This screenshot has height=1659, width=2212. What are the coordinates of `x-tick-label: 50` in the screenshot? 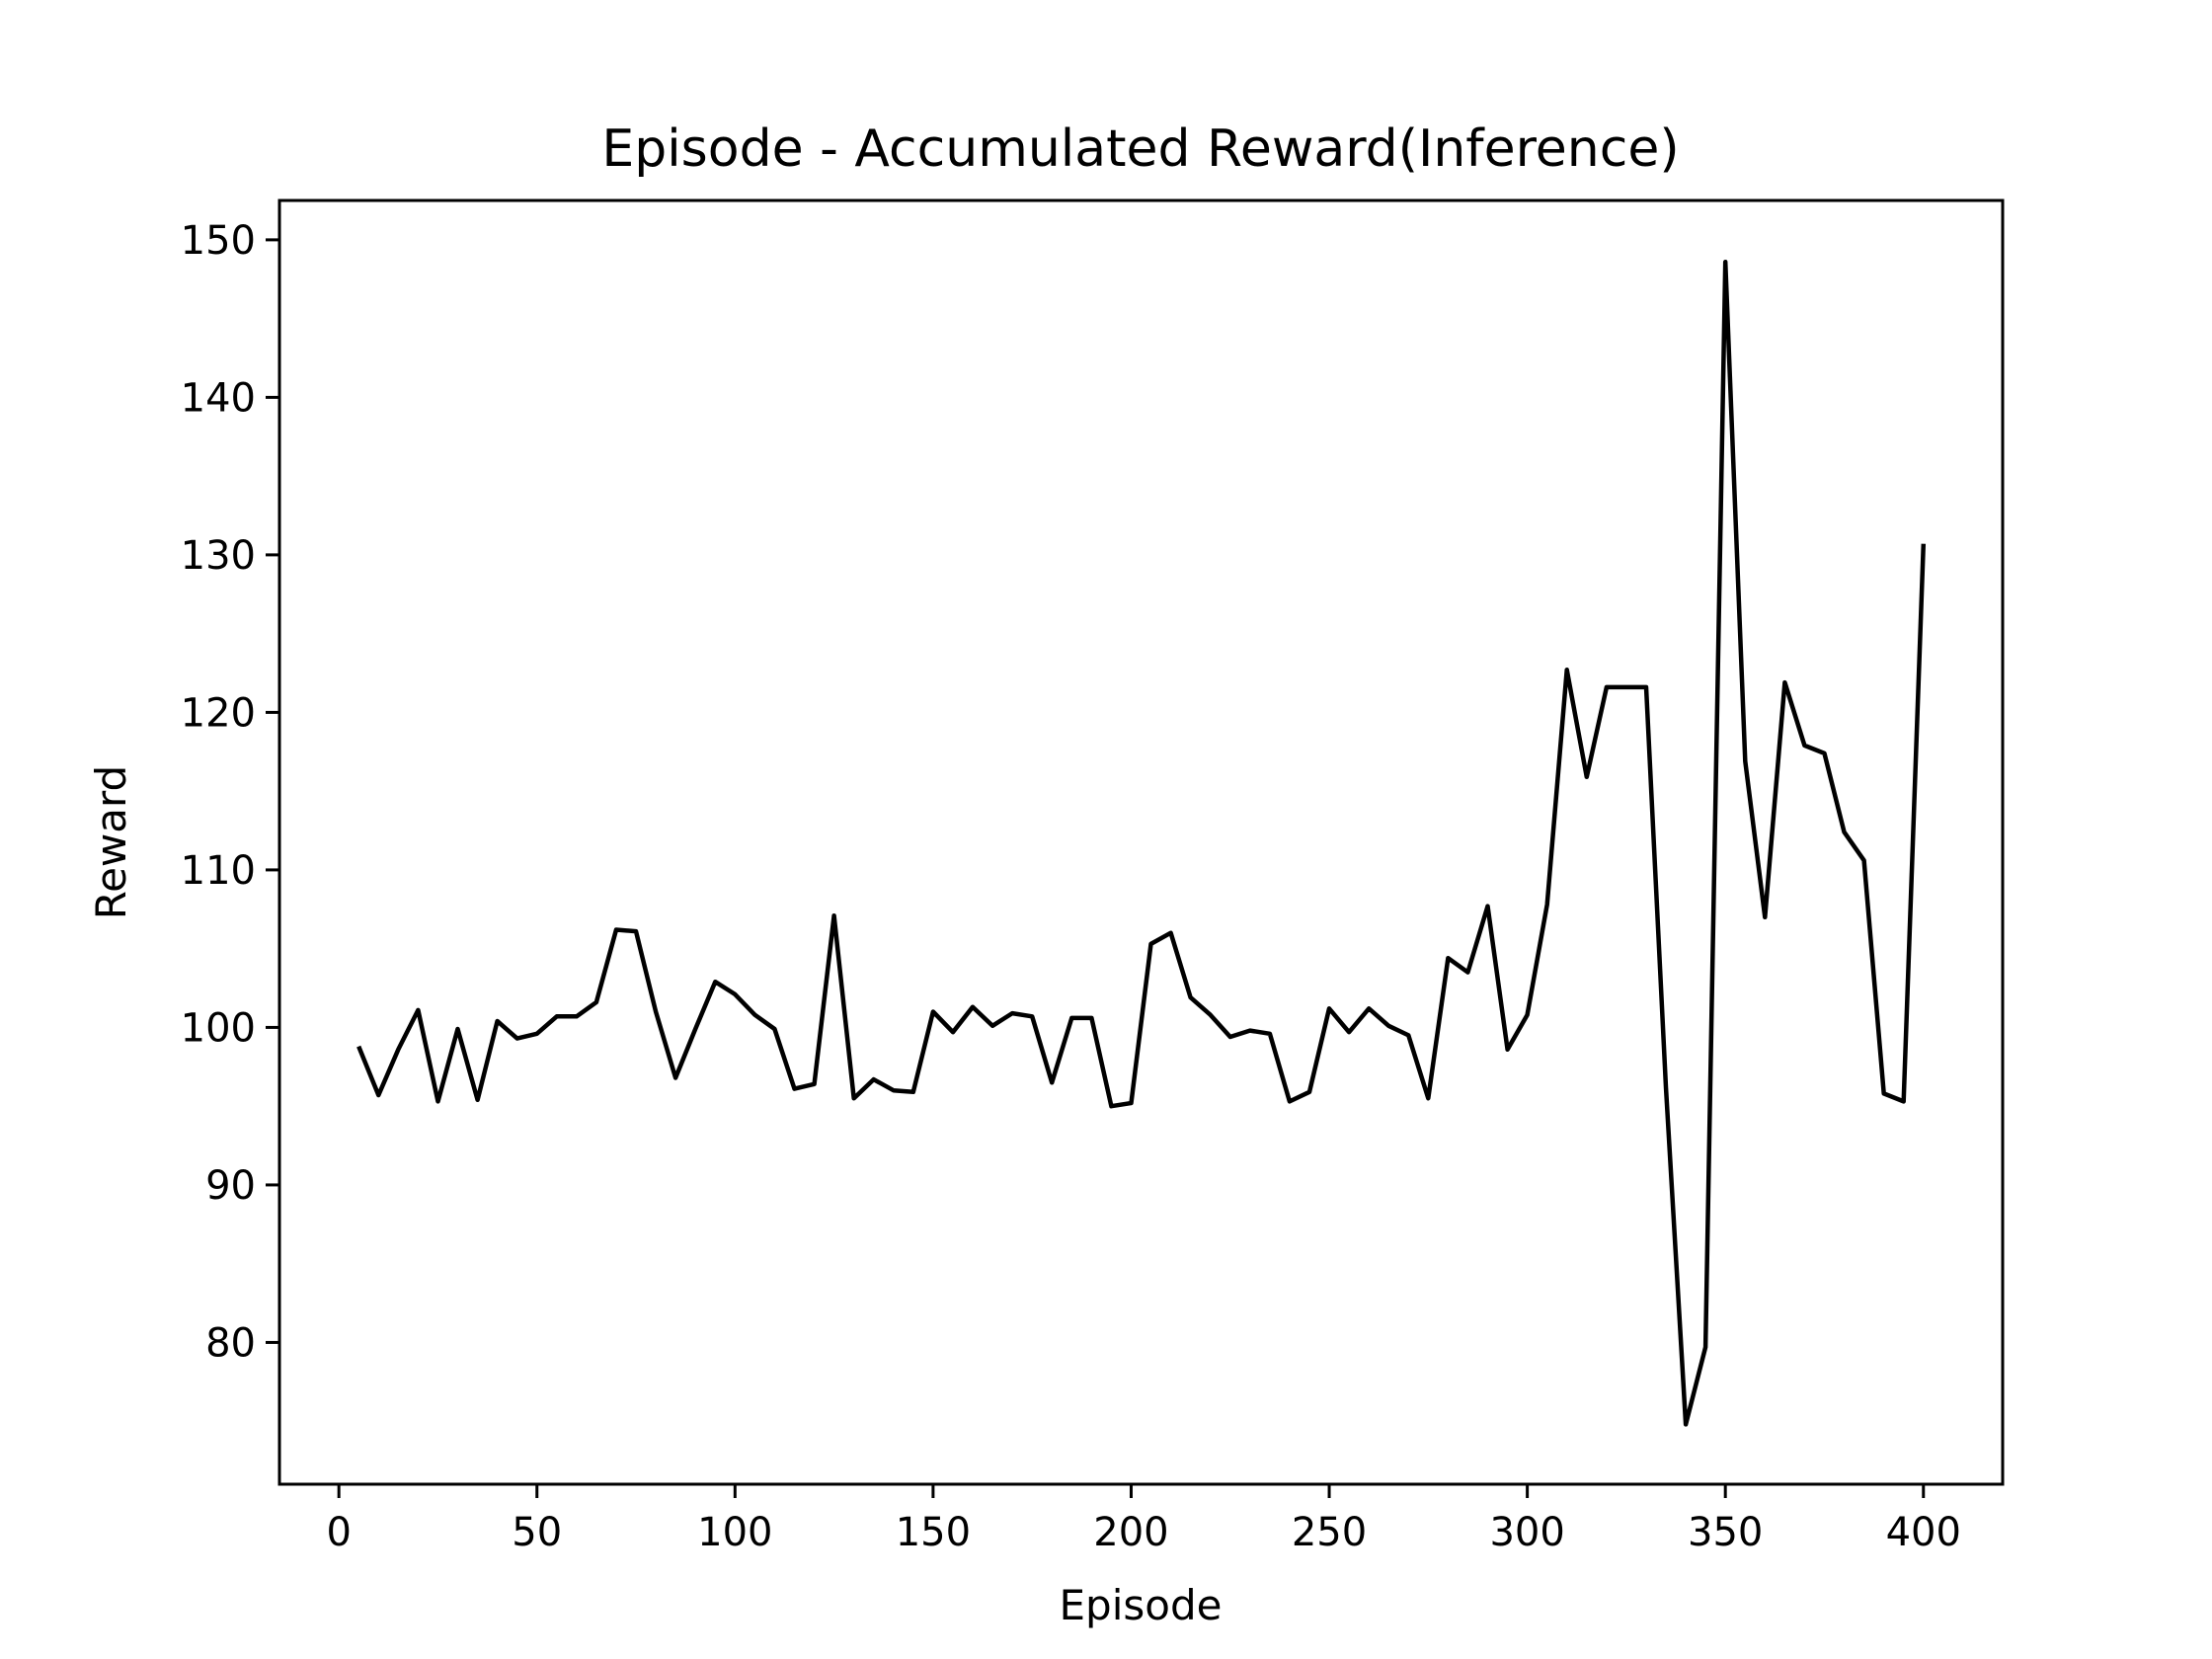 It's located at (537, 1533).